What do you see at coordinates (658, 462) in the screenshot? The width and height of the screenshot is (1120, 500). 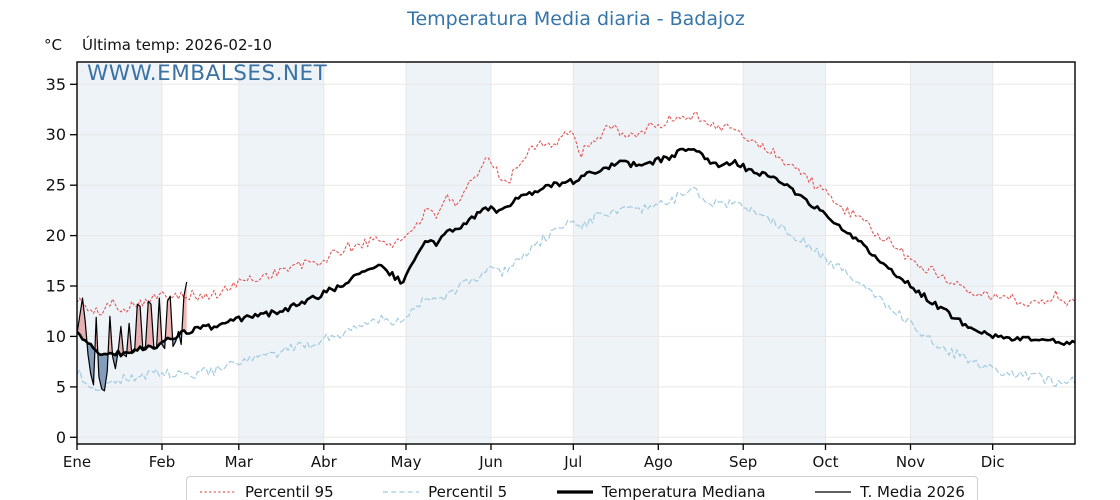 I see `svg-text: Ago` at bounding box center [658, 462].